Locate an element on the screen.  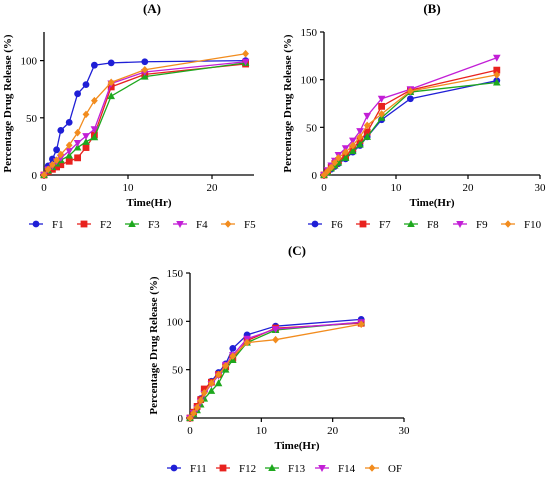
legend: F11 F12 F13 F14 OF is located at coordinates (284, 469).